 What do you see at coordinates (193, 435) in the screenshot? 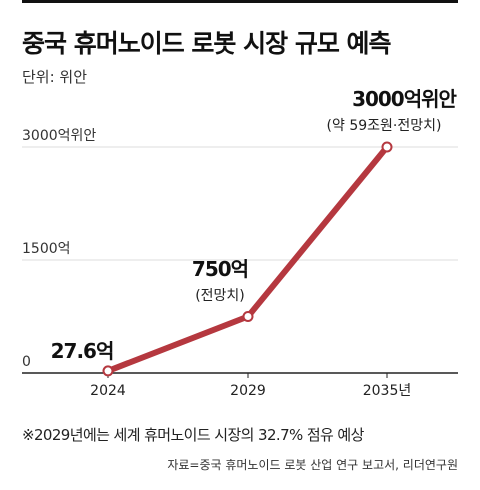
I see `footnote: ※2029년에는 세계 휴머노이드 시장의 32.7% 점유 예상` at bounding box center [193, 435].